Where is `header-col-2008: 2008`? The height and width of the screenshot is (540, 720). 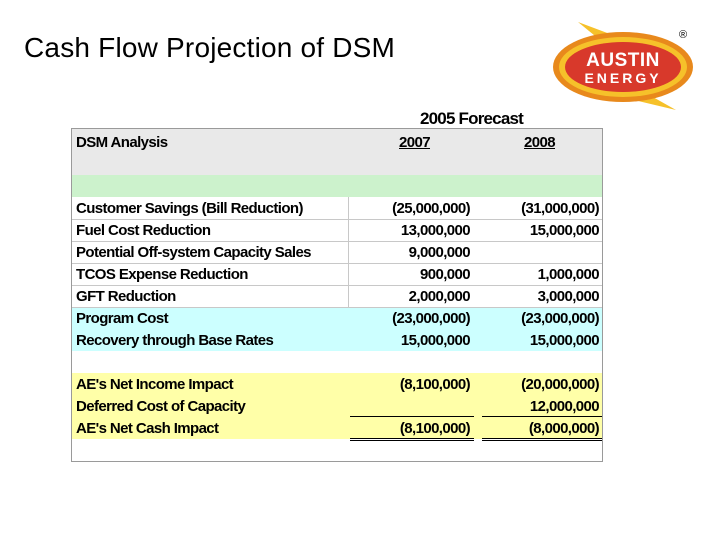 header-col-2008: 2008 is located at coordinates (540, 142).